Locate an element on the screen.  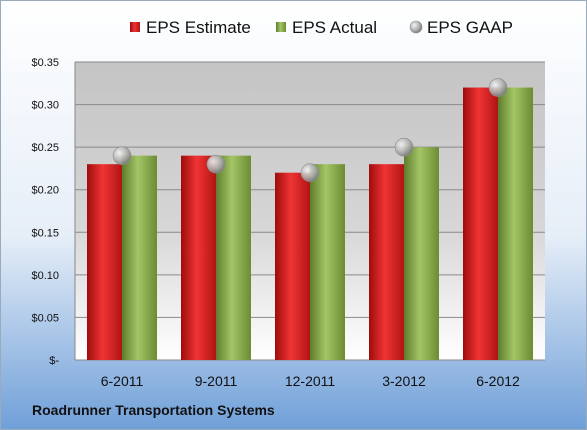
legend-item-eps-gaap: EPS GAAP is located at coordinates (461, 27).